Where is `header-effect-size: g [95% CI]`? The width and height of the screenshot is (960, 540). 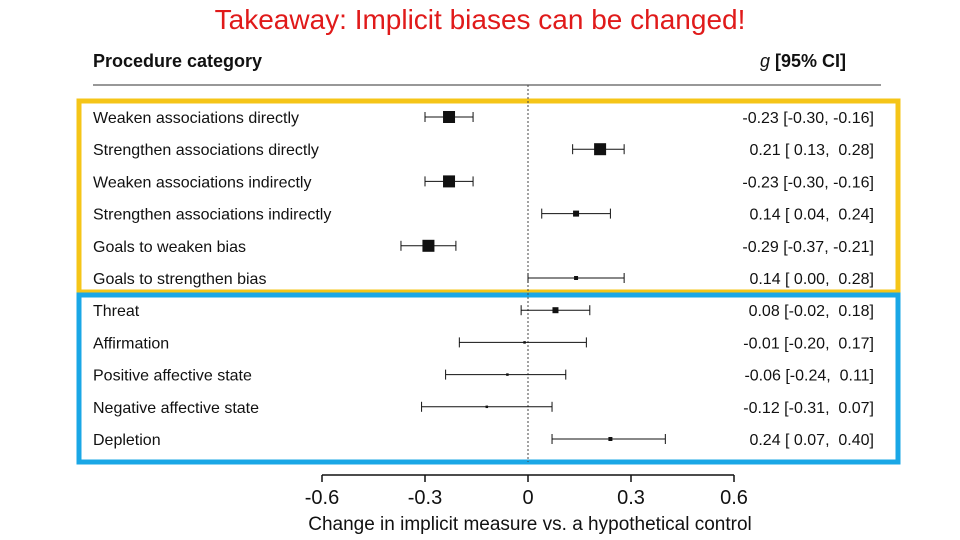 header-effect-size: g [95% CI] is located at coordinates (803, 61).